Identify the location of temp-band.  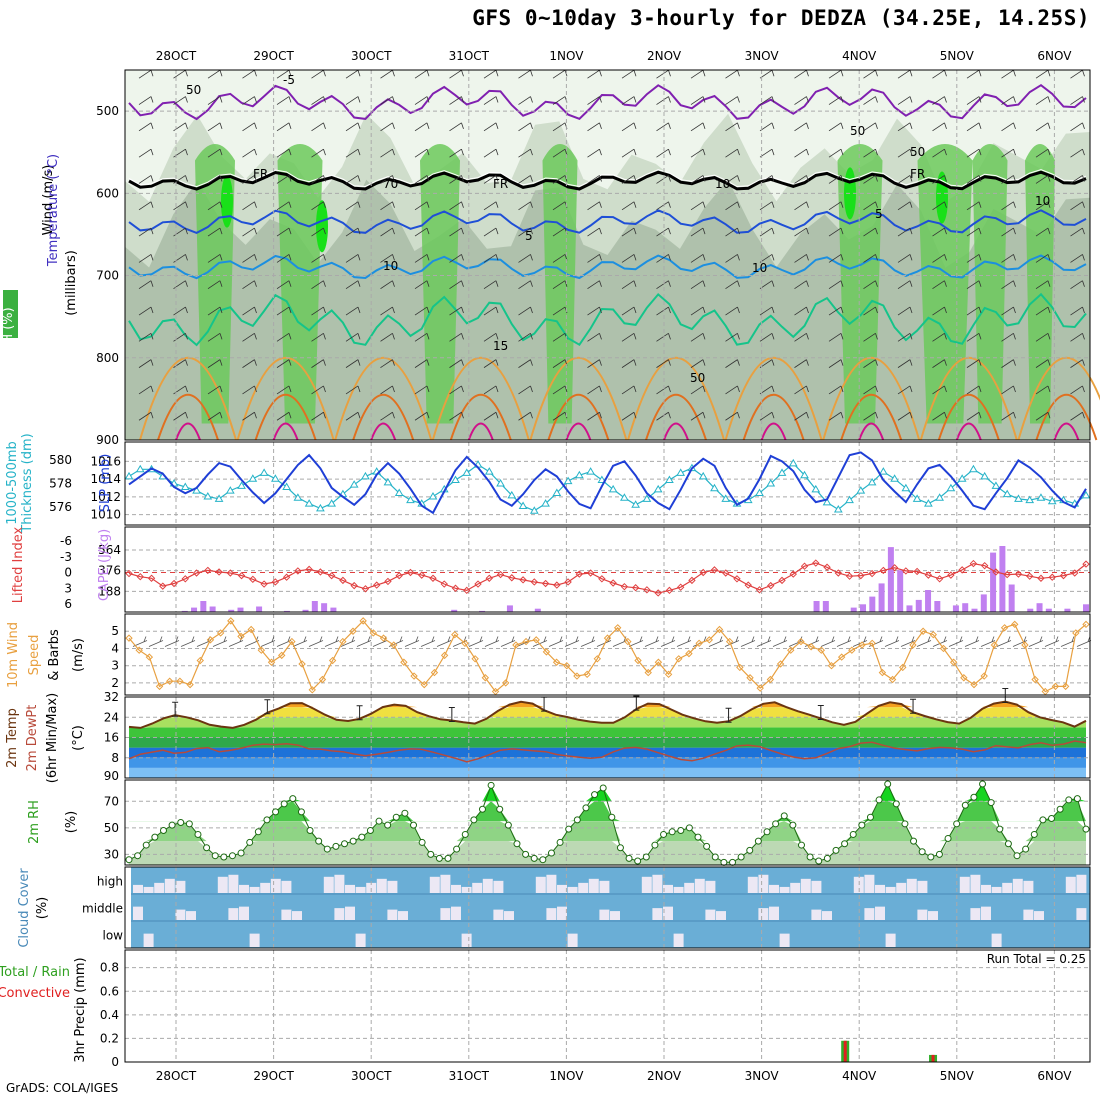
(607, 712).